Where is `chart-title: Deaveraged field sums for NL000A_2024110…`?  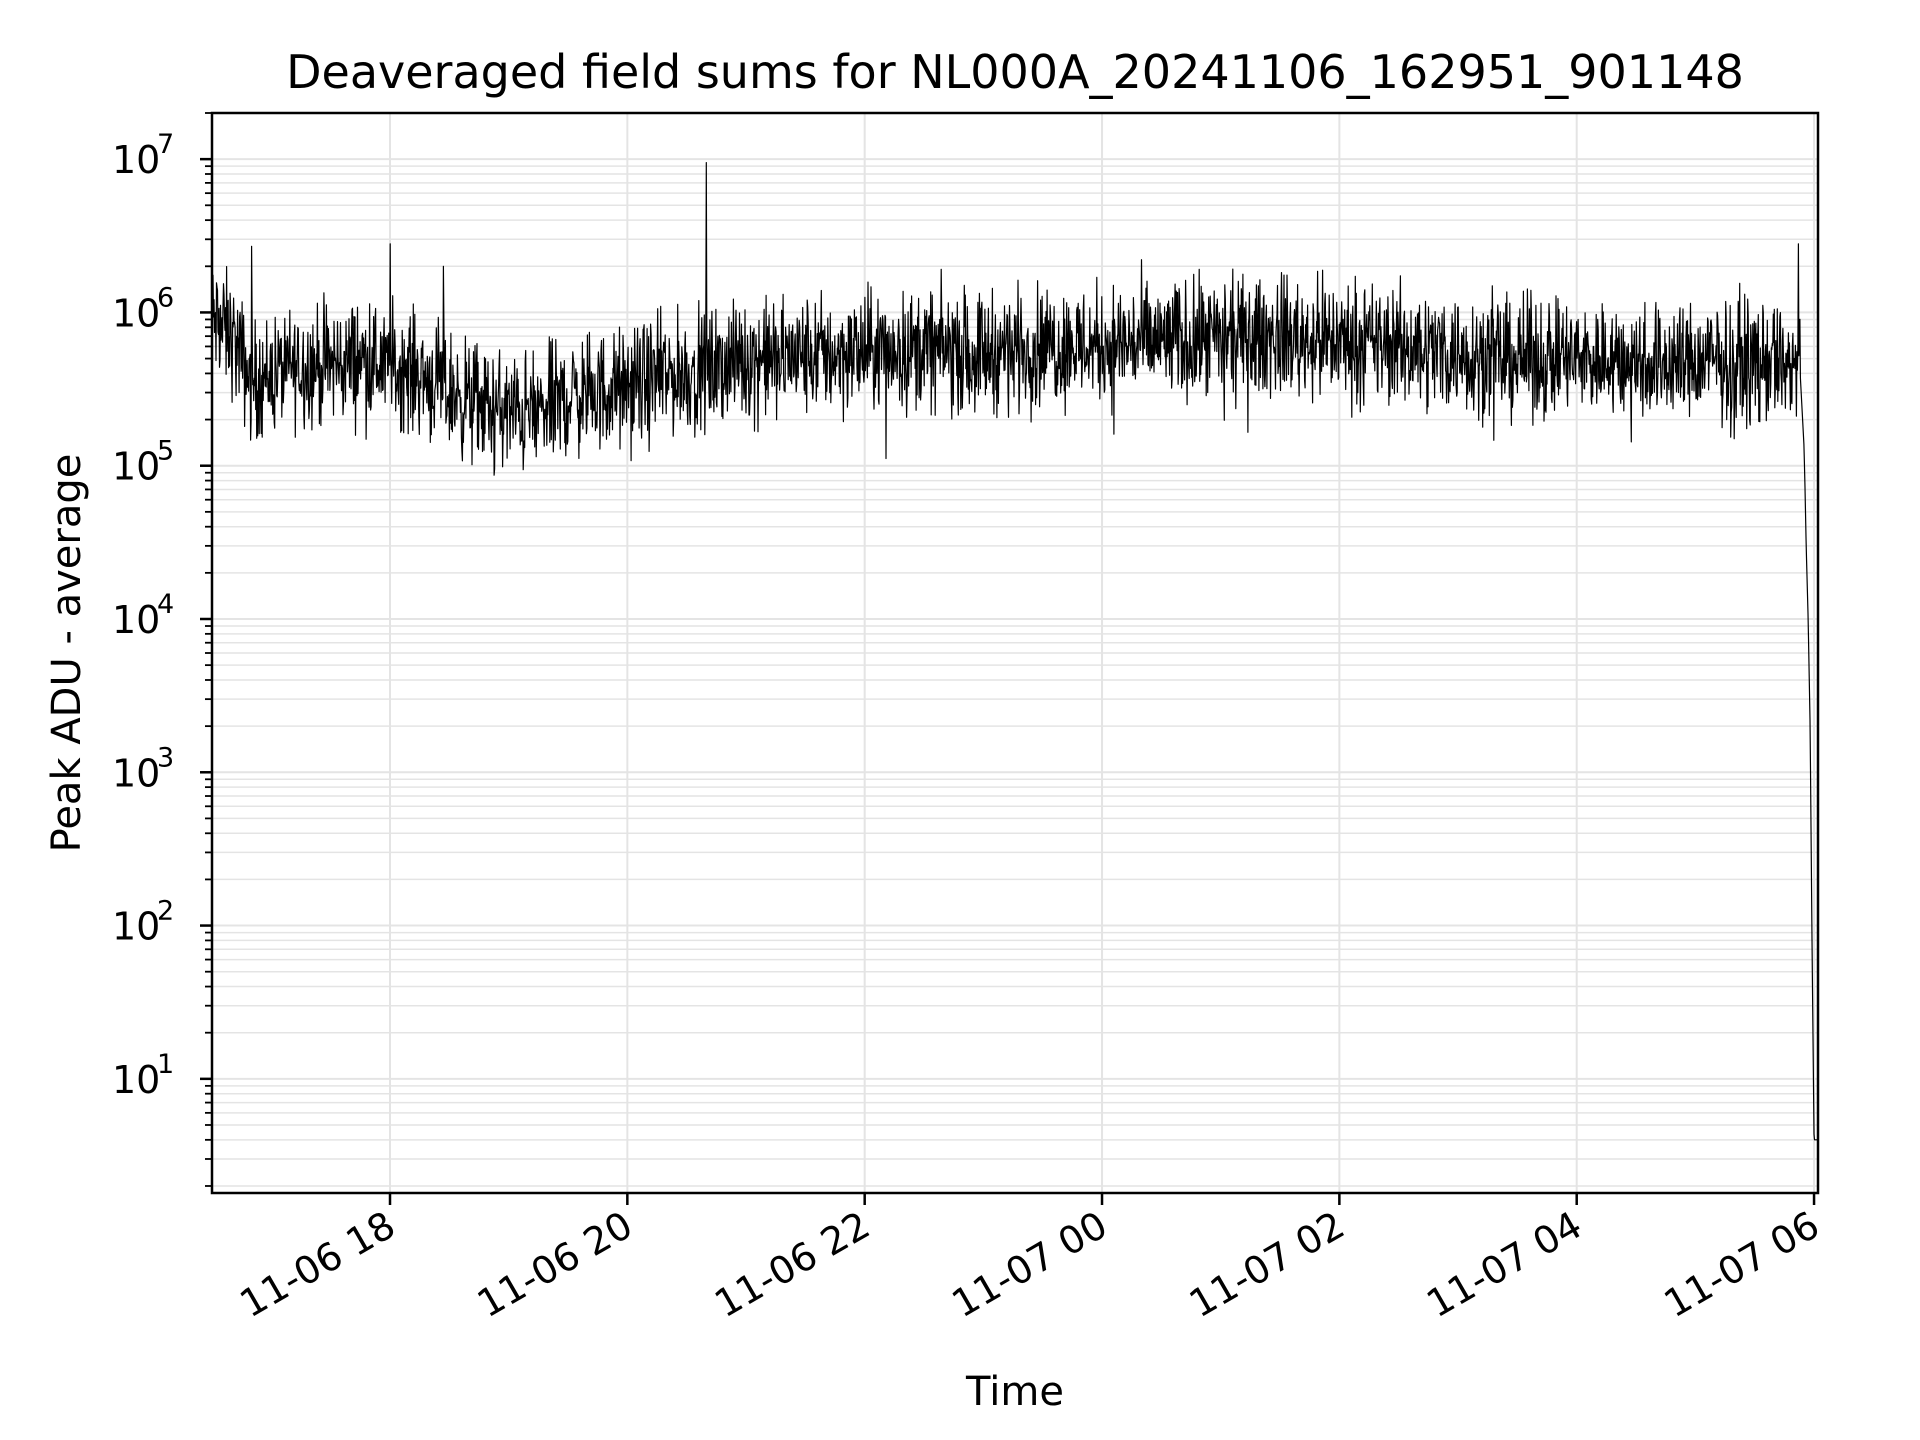 chart-title: Deaveraged field sums for NL000A_2024110… is located at coordinates (1015, 72).